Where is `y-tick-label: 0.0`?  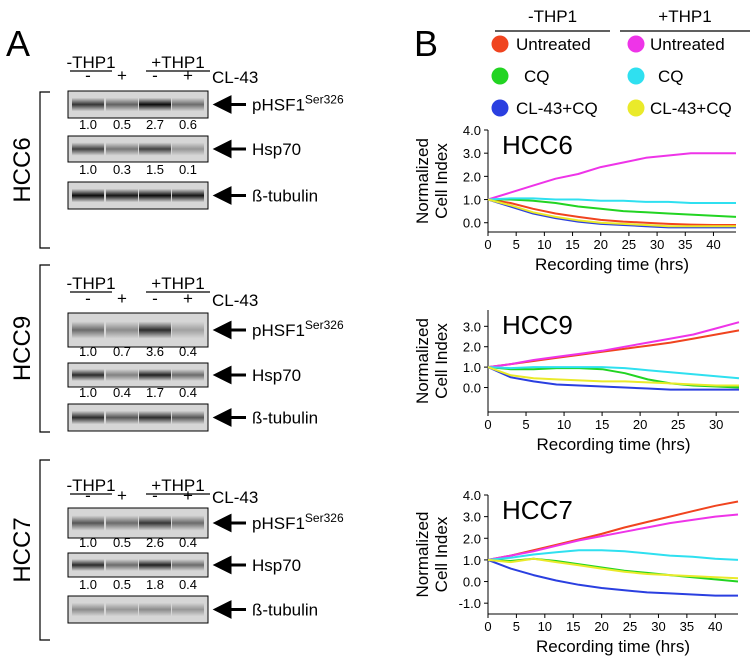 y-tick-label: 0.0 is located at coordinates (472, 388).